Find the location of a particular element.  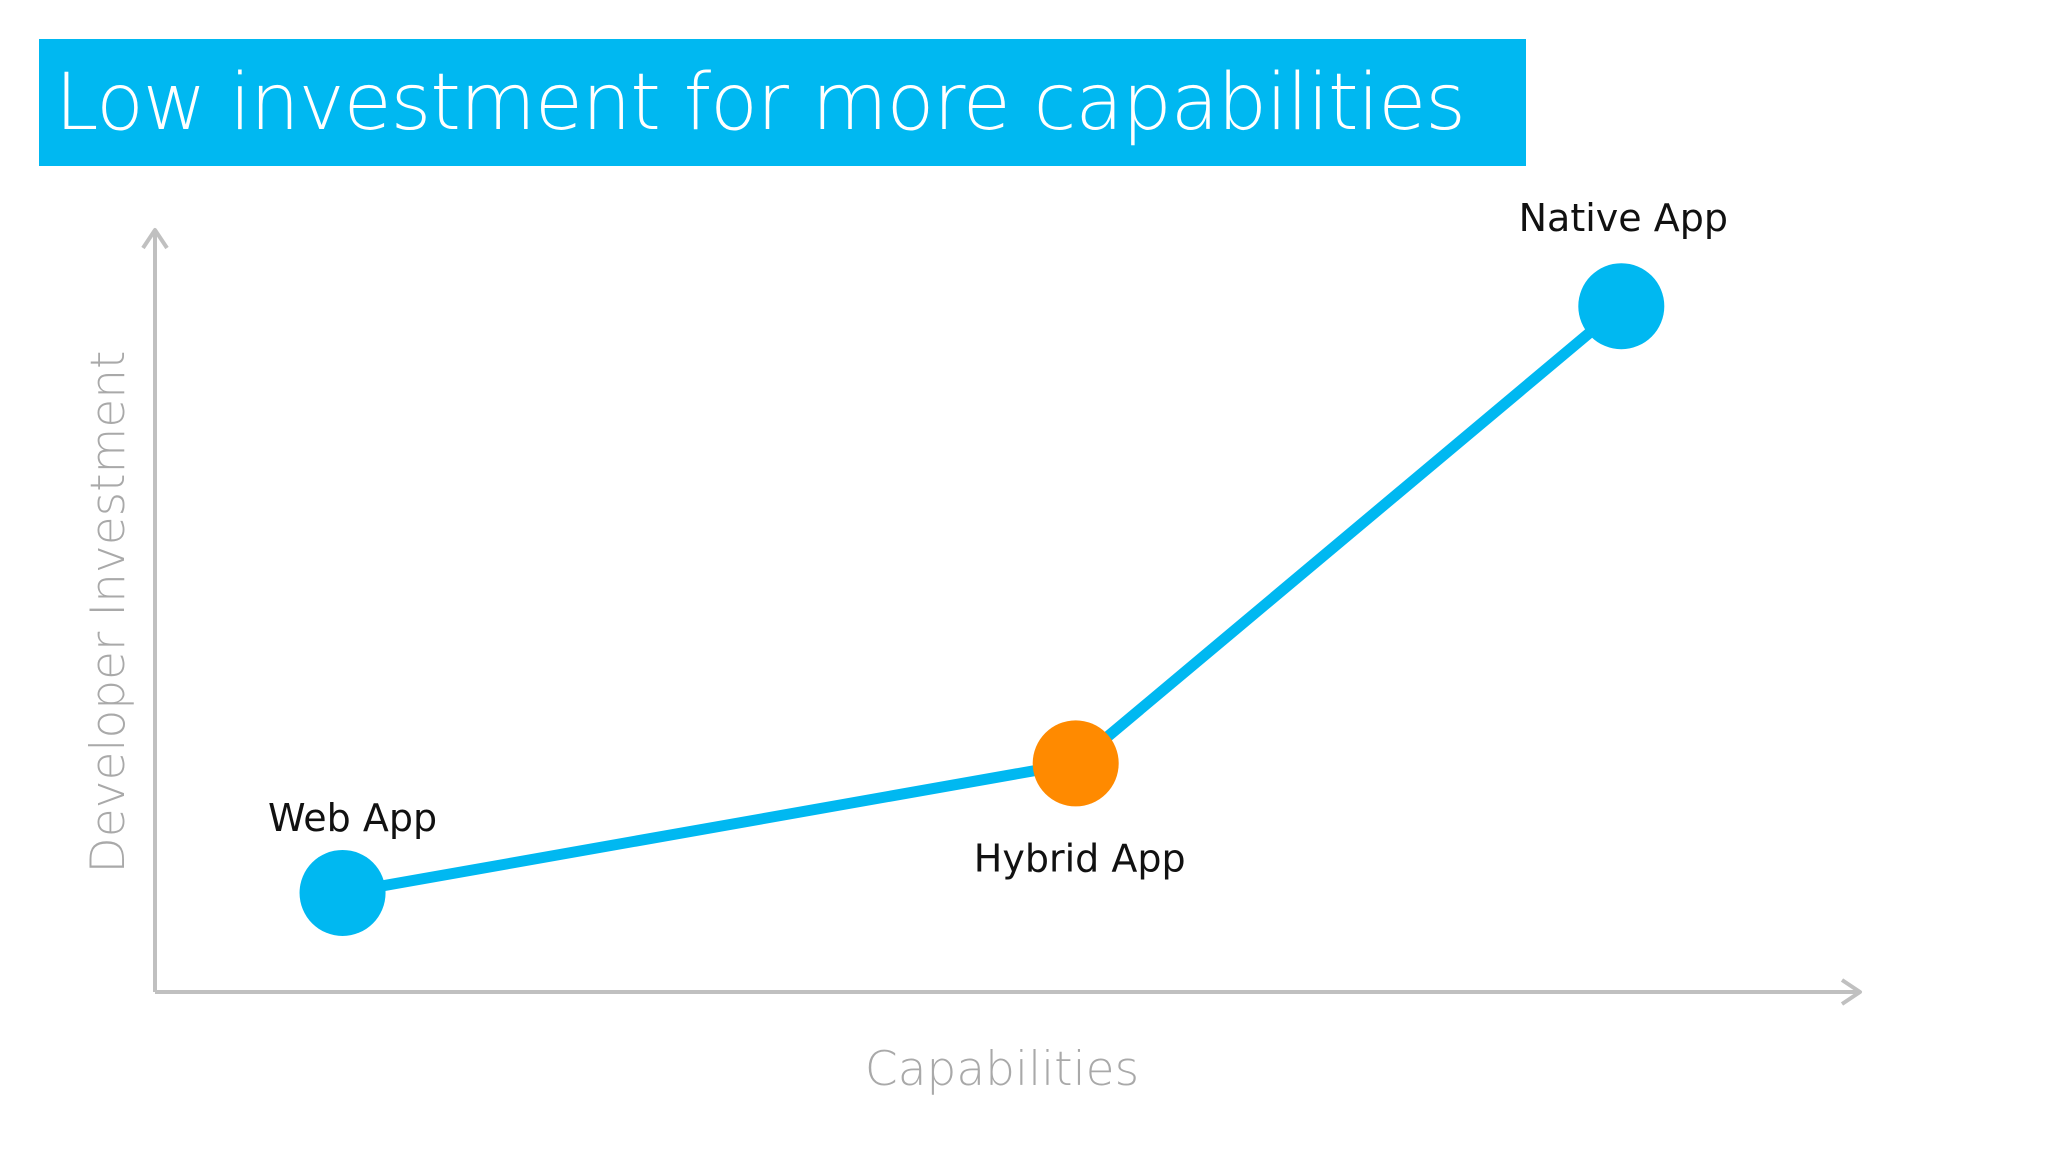

title-bar: Low investment for more capabilities is located at coordinates (782, 102).